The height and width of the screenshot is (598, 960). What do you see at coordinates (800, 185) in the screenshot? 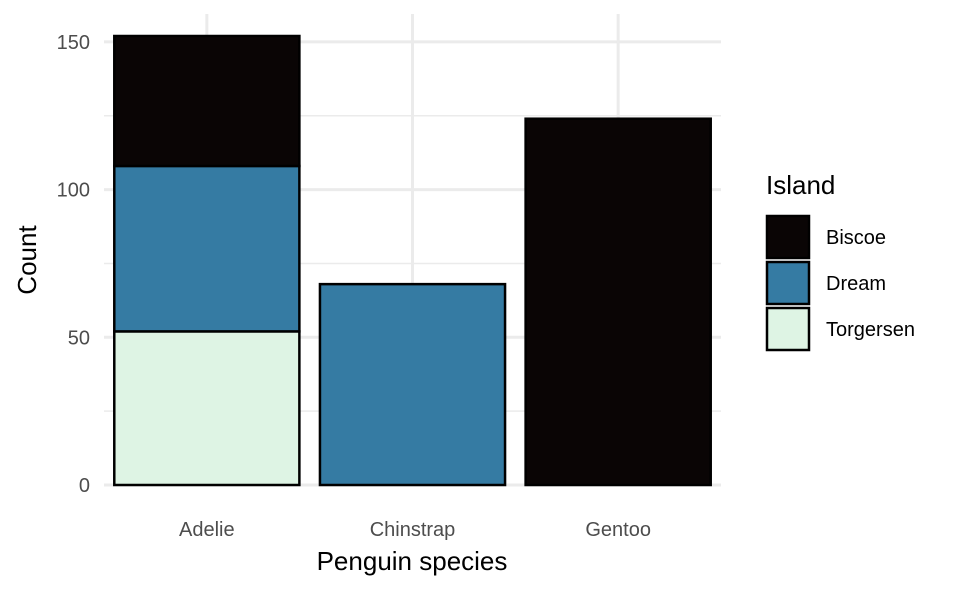
I see `legend-title: Island` at bounding box center [800, 185].